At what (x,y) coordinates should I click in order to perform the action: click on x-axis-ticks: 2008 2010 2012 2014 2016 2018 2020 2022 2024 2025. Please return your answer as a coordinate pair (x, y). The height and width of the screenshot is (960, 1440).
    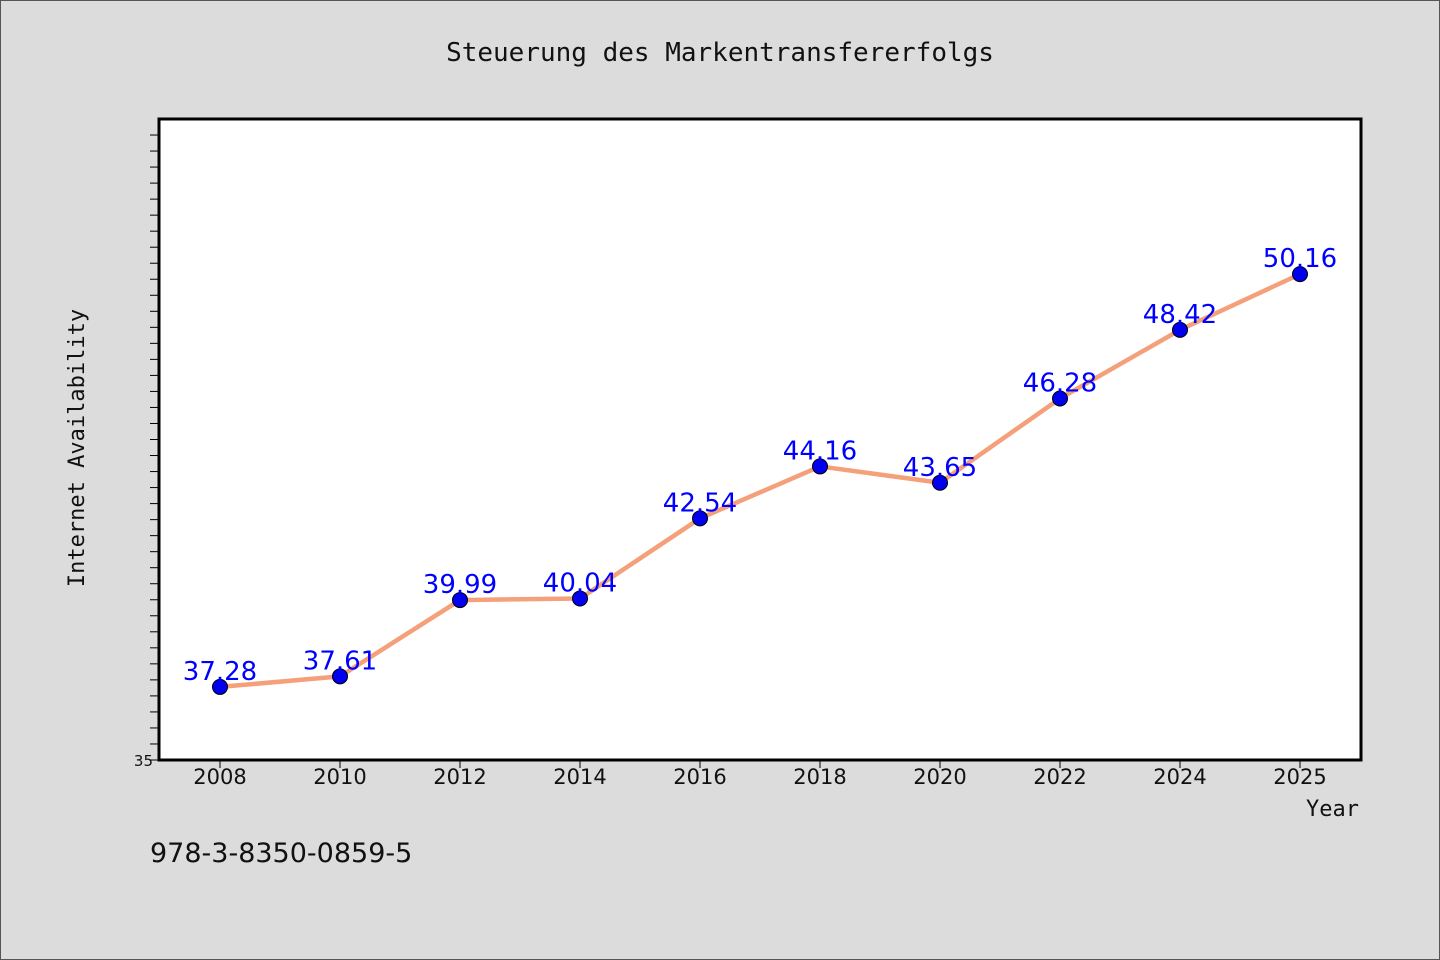
    Looking at the image, I should click on (760, 774).